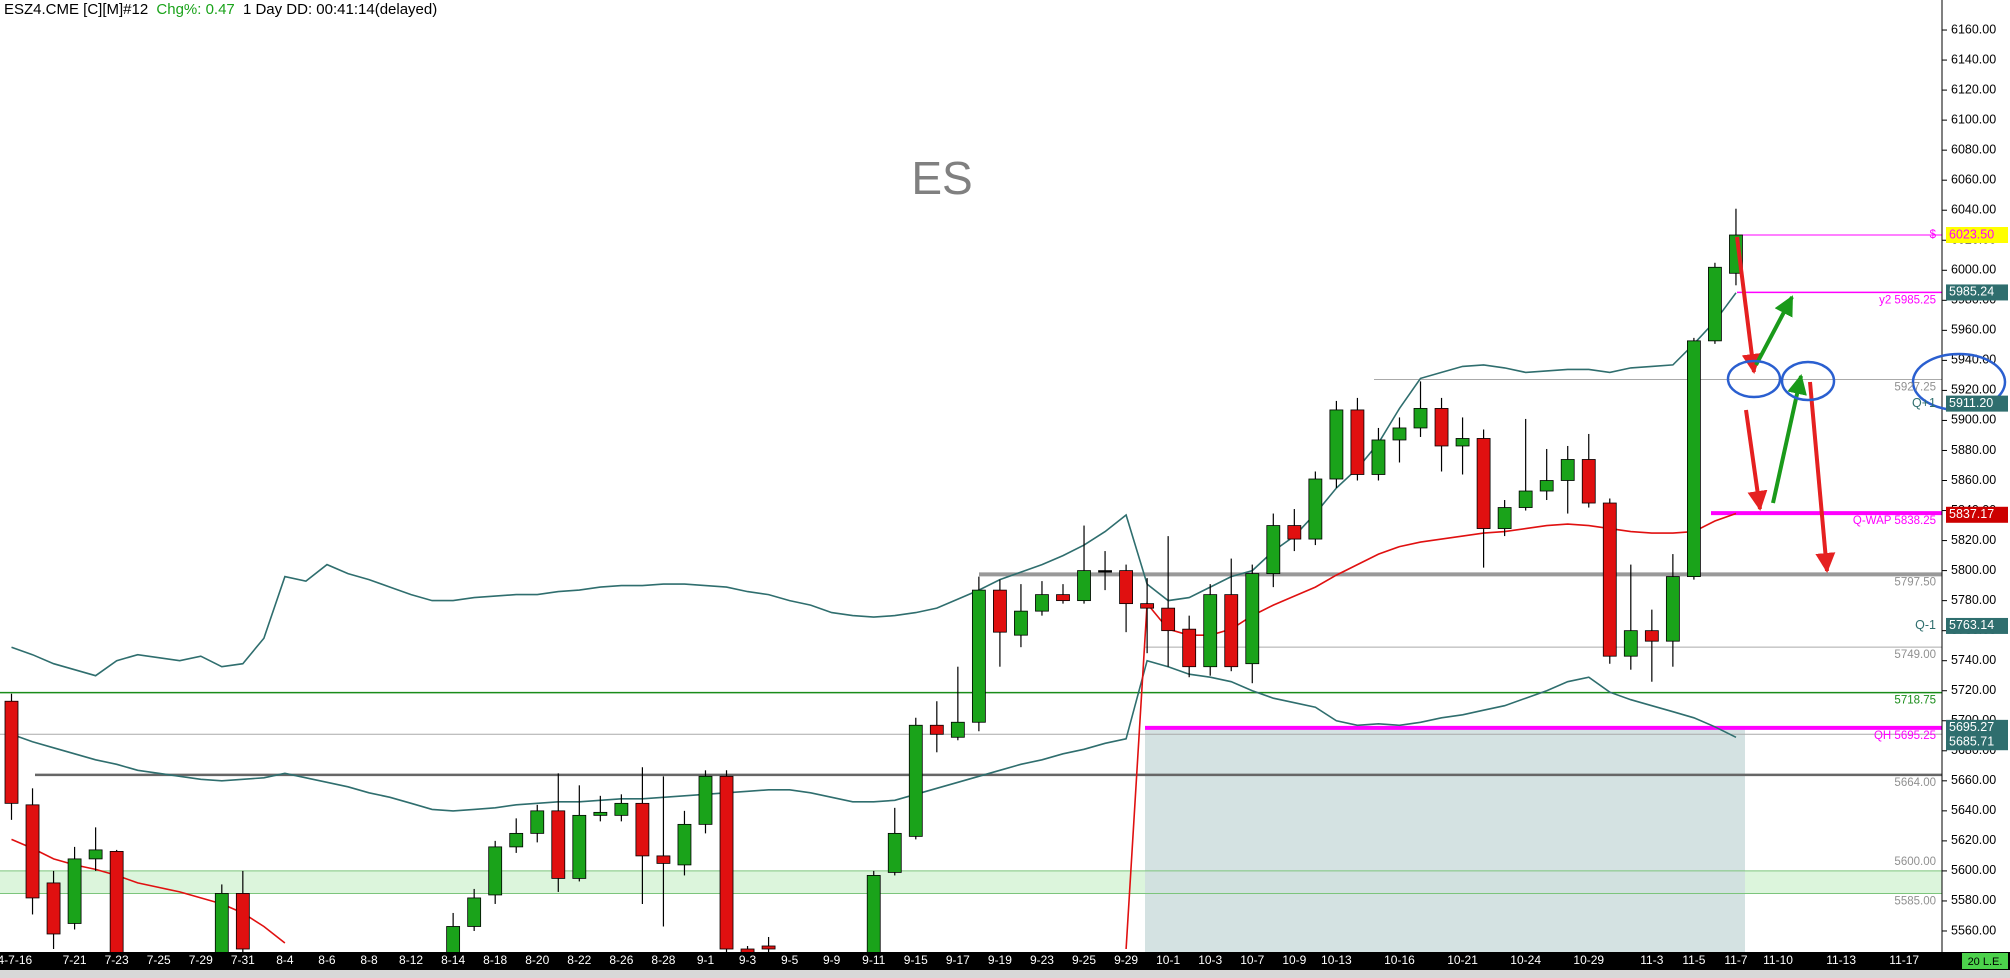 The height and width of the screenshot is (978, 2010). Describe the element at coordinates (1973, 810) in the screenshot. I see `y-tick-label: 5640.00` at that location.